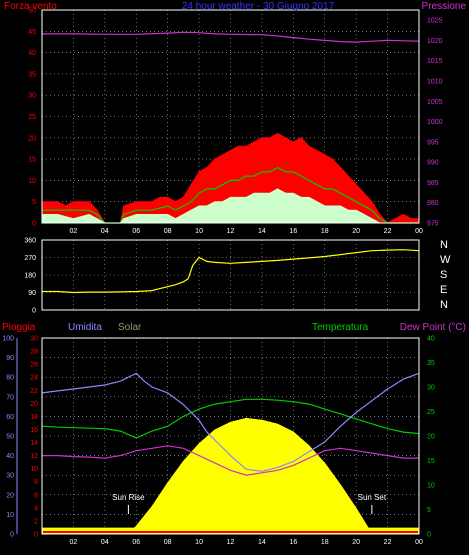 The width and height of the screenshot is (469, 555). What do you see at coordinates (128, 497) in the screenshot?
I see `sun-rise-label: Sun Rise` at bounding box center [128, 497].